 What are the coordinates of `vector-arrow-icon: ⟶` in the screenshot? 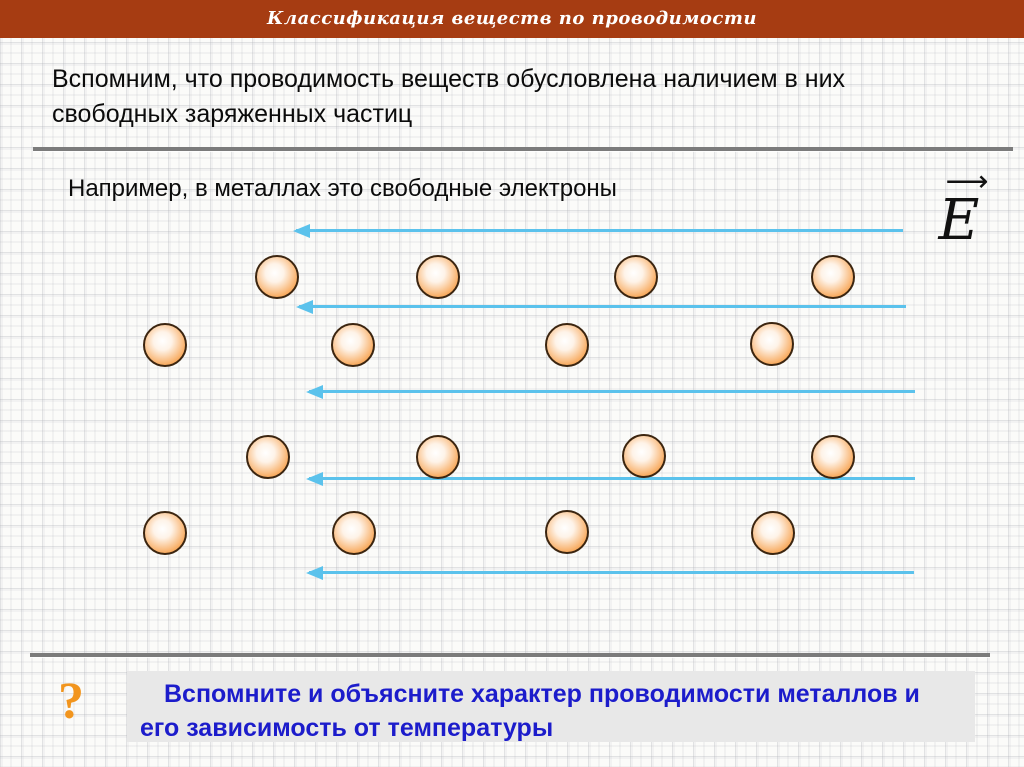 It's located at (967, 181).